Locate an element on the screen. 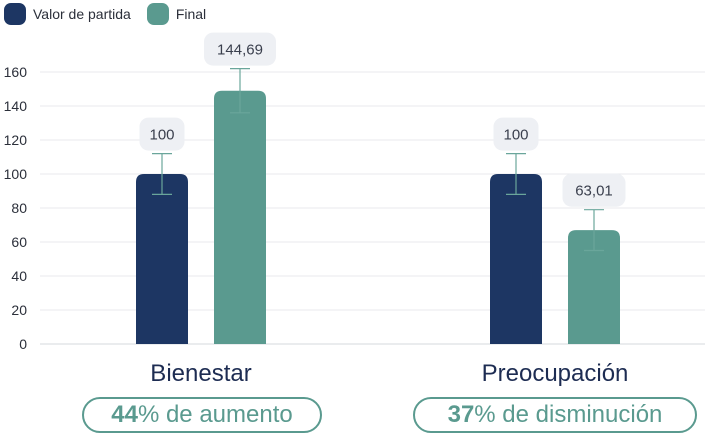 This screenshot has height=437, width=712. y-tick-label-80: 80 is located at coordinates (19, 208).